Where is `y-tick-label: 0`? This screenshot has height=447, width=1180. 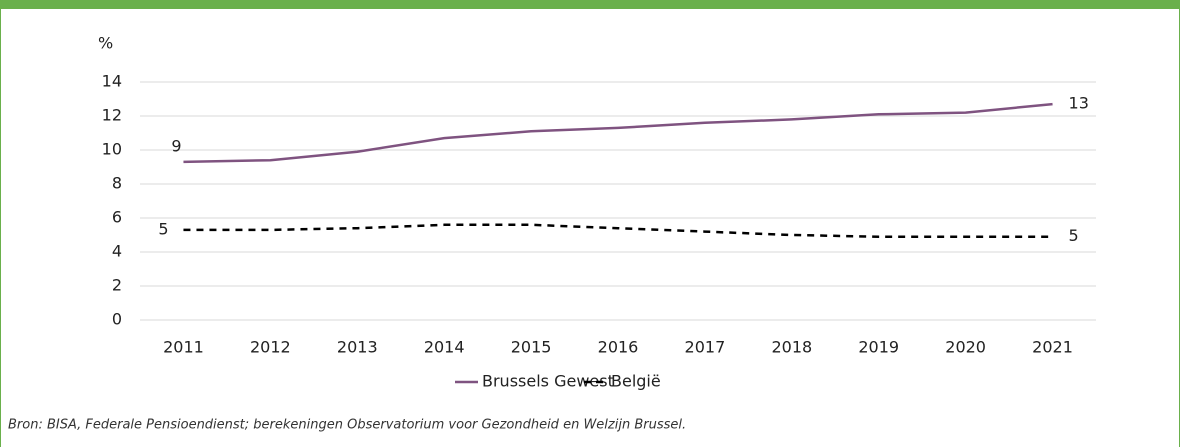
y-tick-label: 0 is located at coordinates (117, 319).